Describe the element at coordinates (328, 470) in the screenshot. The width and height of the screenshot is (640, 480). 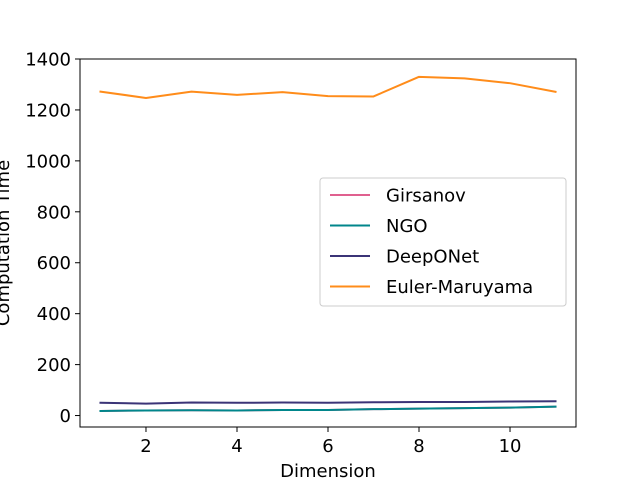
I see `x-axis-label: Dimension` at that location.